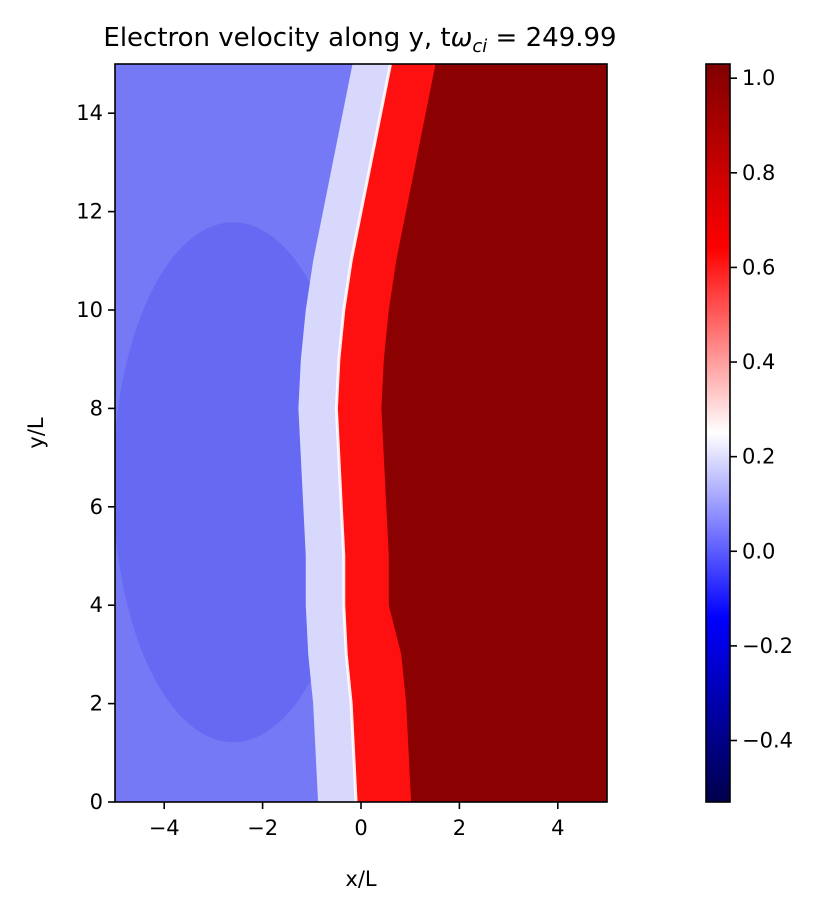 This screenshot has height=910, width=838. What do you see at coordinates (89, 113) in the screenshot?
I see `y-tick-label: 14` at bounding box center [89, 113].